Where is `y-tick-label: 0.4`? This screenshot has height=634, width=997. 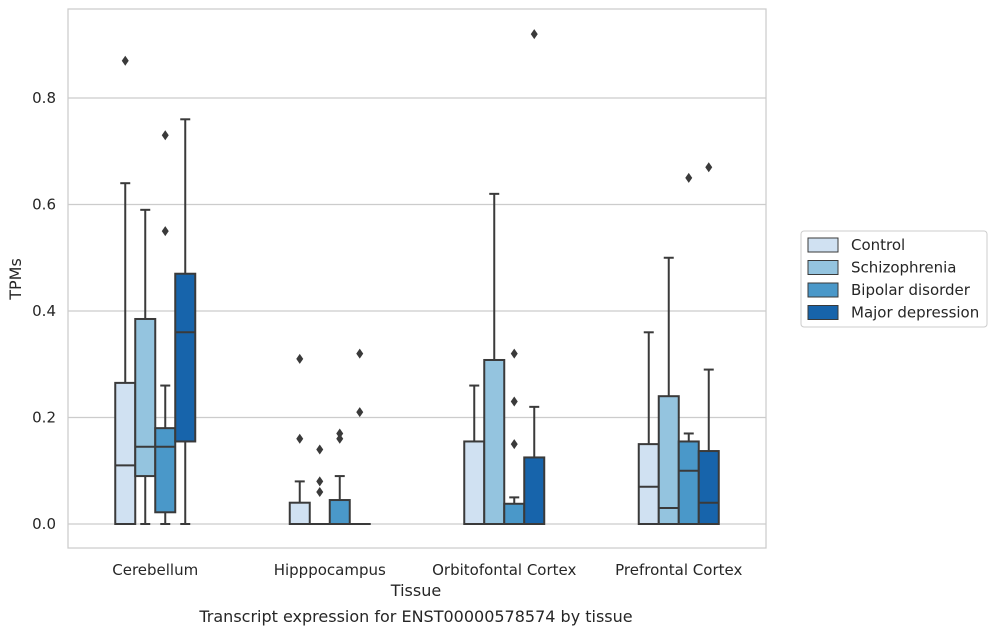
y-tick-label: 0.4 is located at coordinates (44, 311).